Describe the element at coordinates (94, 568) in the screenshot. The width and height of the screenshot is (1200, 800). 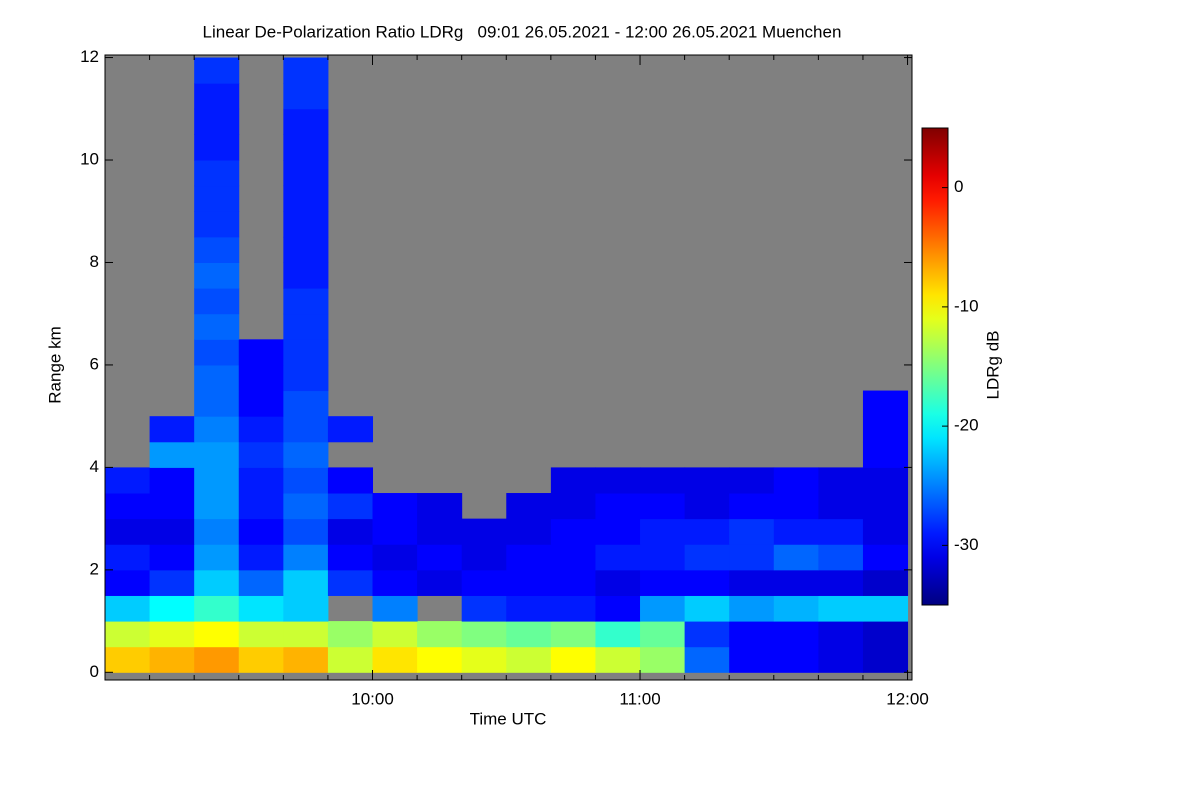
I see `y-tick-label: 2` at that location.